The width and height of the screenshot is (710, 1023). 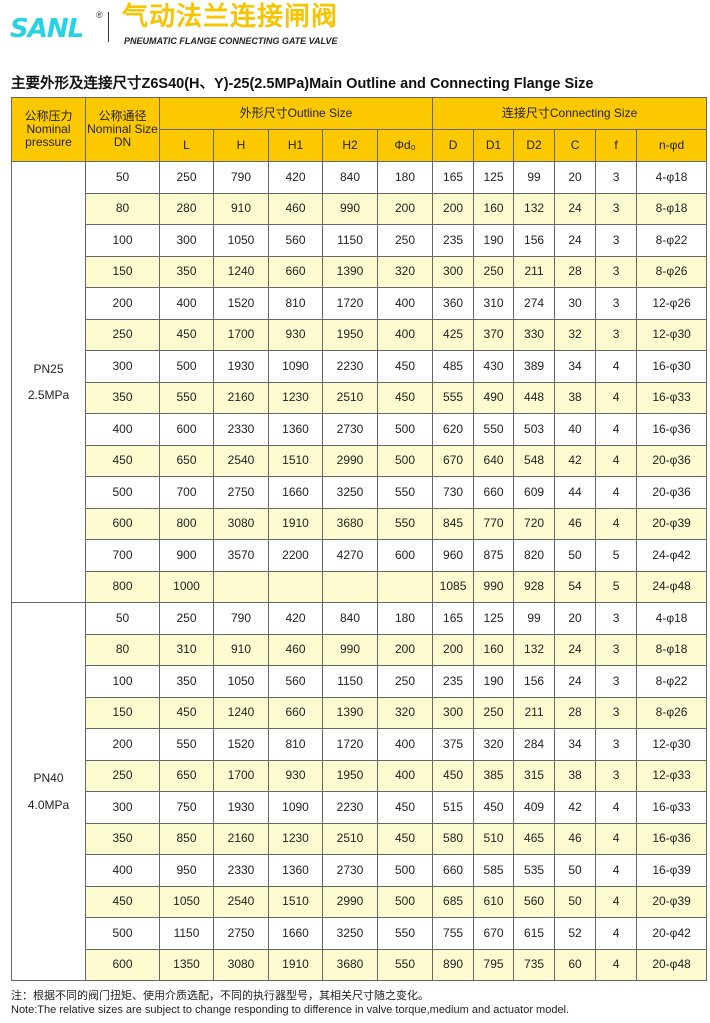 I want to click on table-cell: 409, so click(x=534, y=807).